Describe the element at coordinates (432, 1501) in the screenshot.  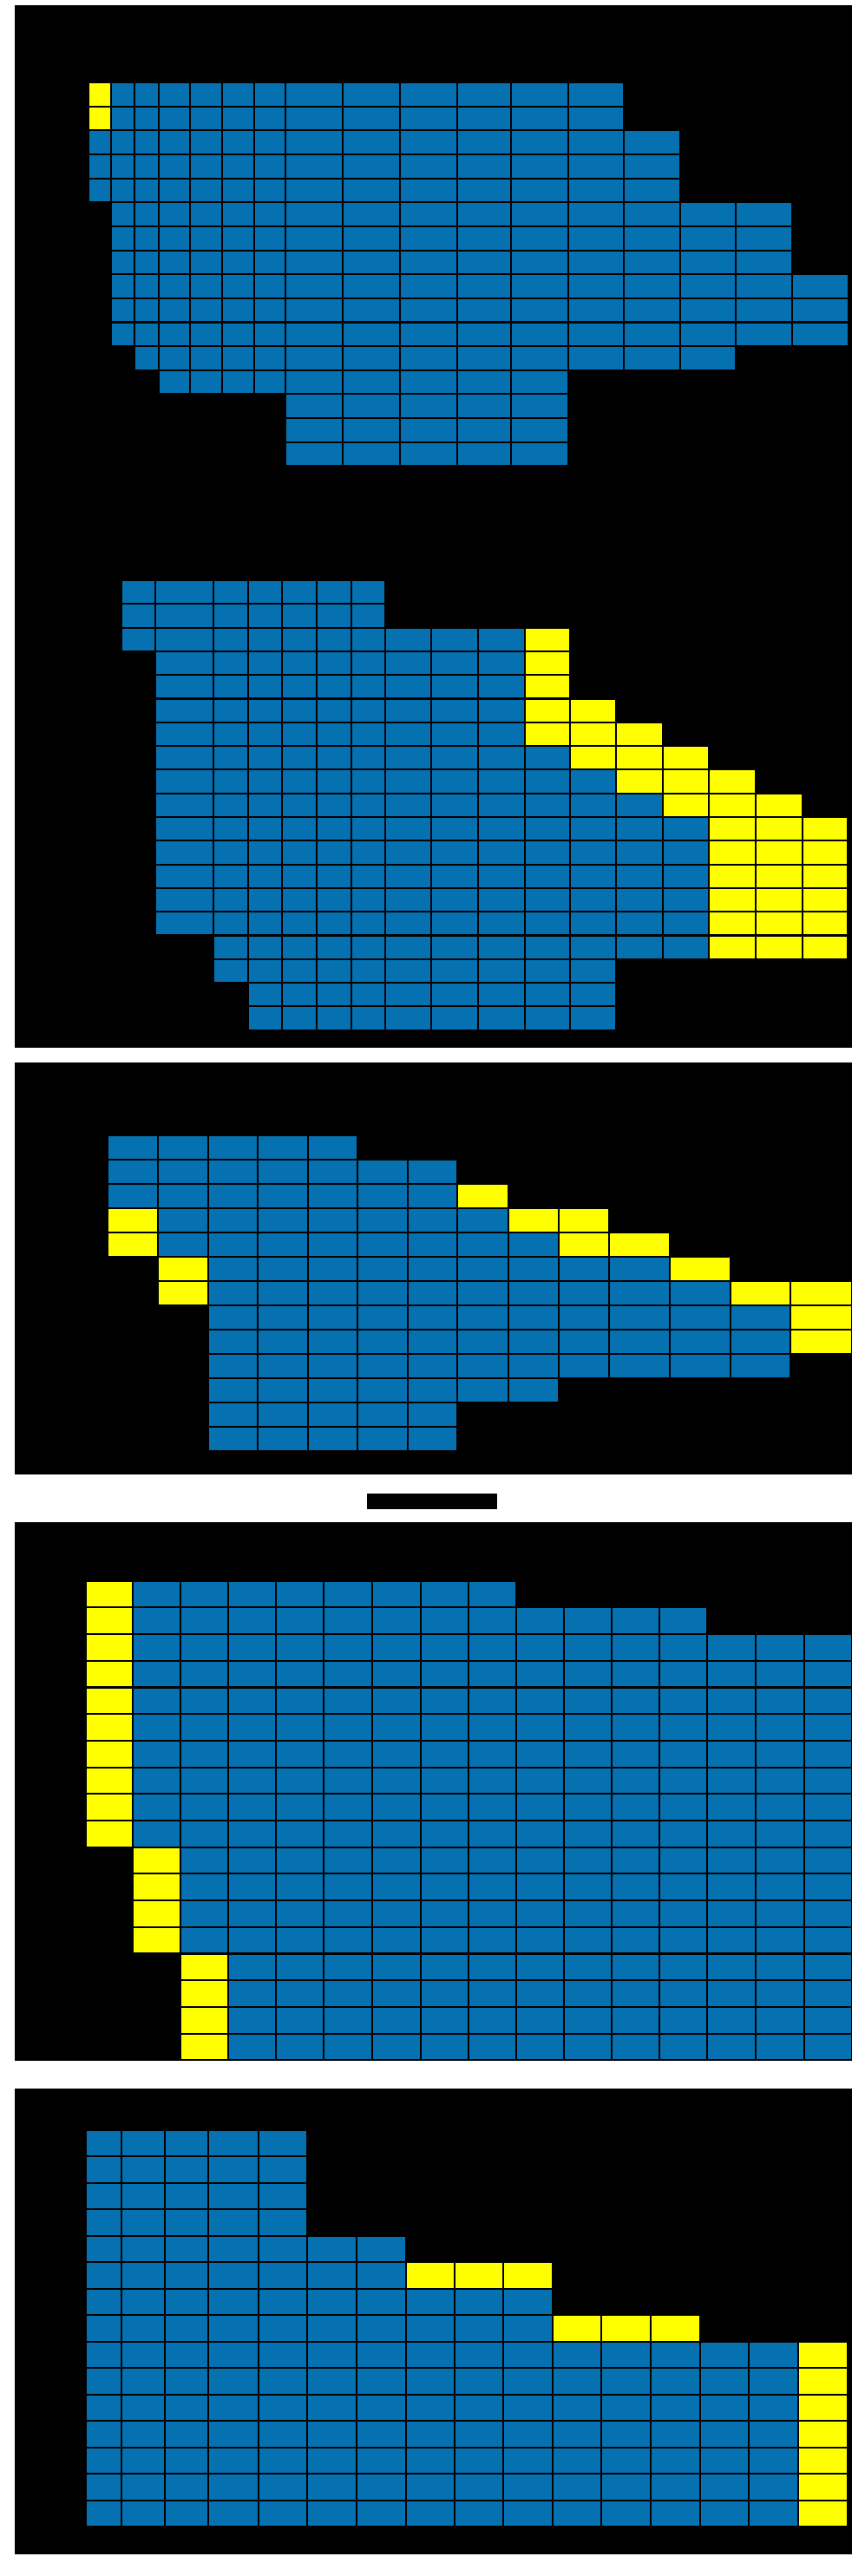
I see `divider-bar` at that location.